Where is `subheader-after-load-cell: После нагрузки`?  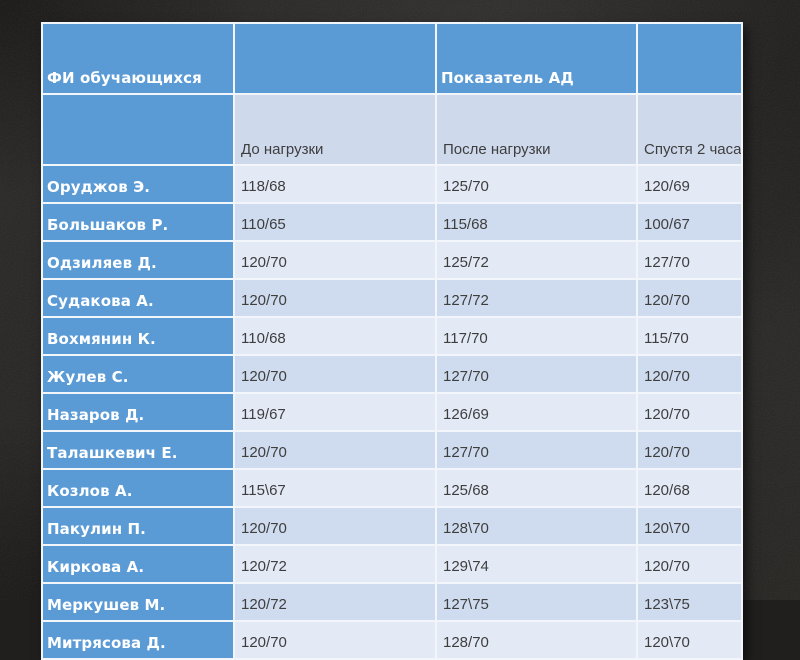 subheader-after-load-cell: После нагрузки is located at coordinates (536, 129).